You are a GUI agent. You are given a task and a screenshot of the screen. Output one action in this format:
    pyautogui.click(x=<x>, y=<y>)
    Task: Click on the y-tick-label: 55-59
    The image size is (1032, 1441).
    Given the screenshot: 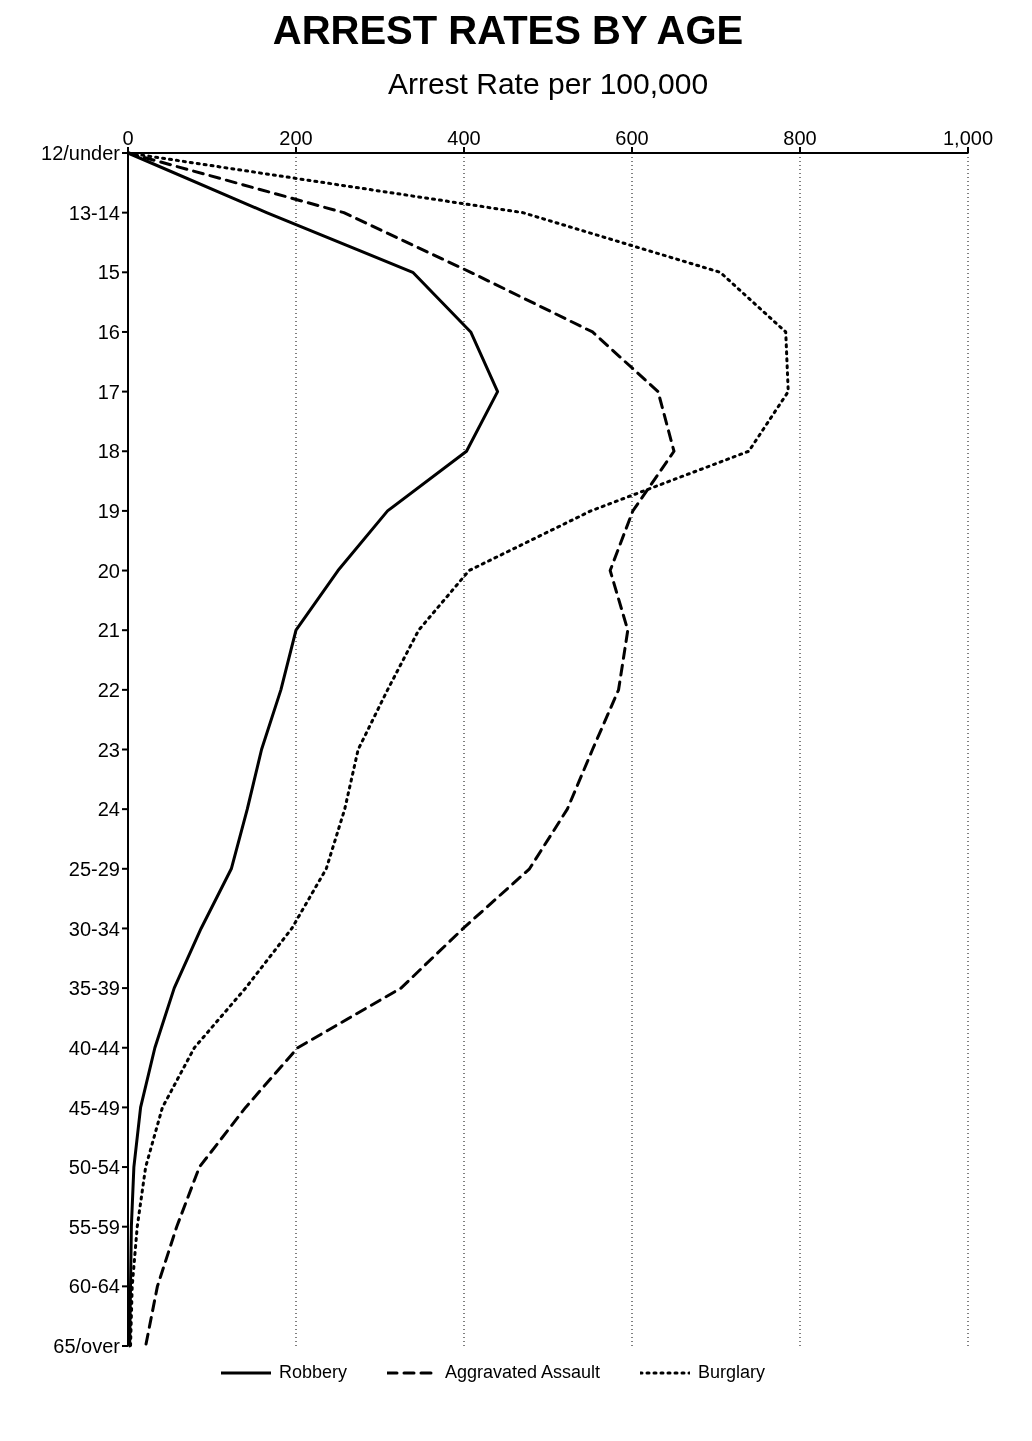 What is the action you would take?
    pyautogui.click(x=94, y=1226)
    